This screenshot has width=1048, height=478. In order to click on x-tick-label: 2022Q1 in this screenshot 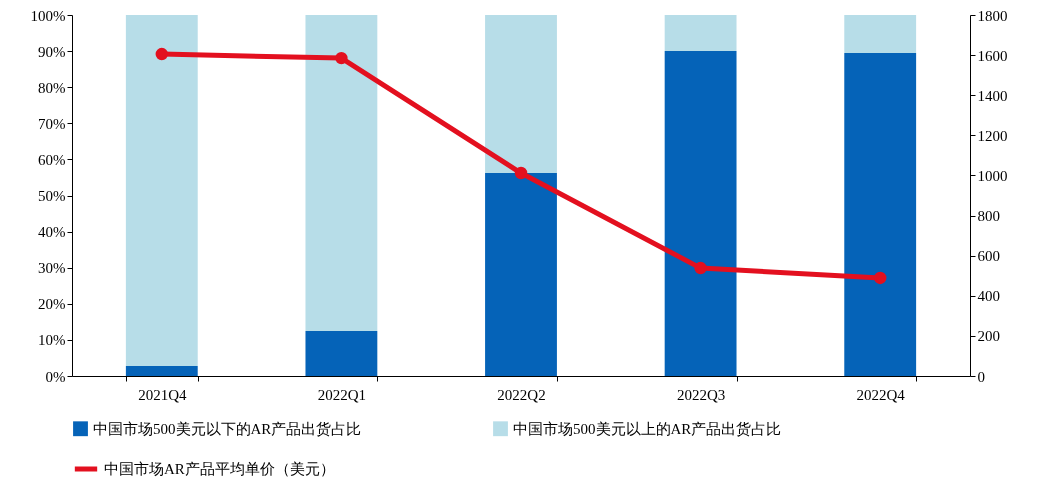, I will do `click(342, 394)`.